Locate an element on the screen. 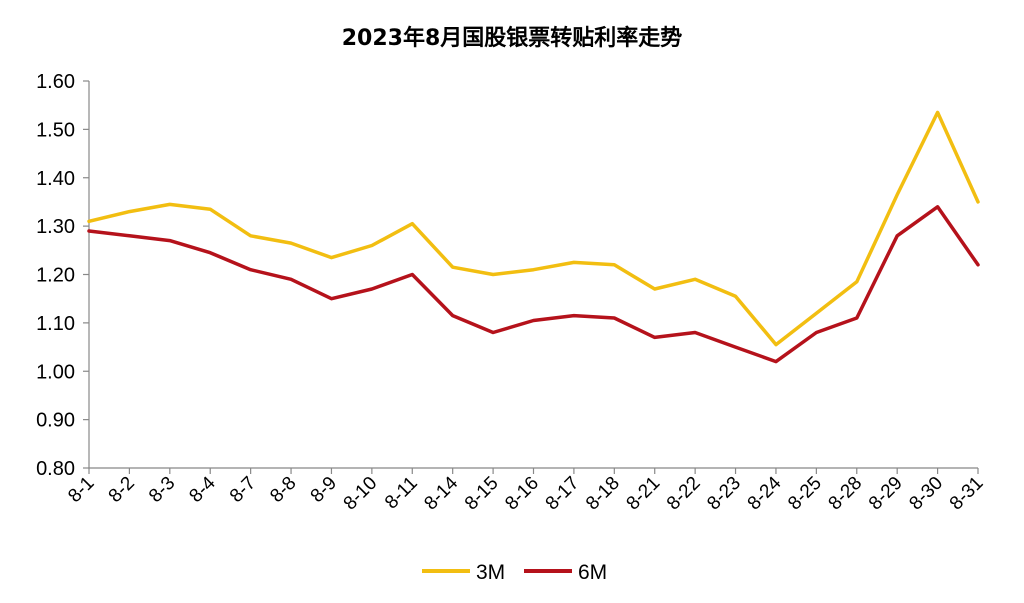 This screenshot has width=1024, height=603. x-tick-label: 8-8 is located at coordinates (283, 490).